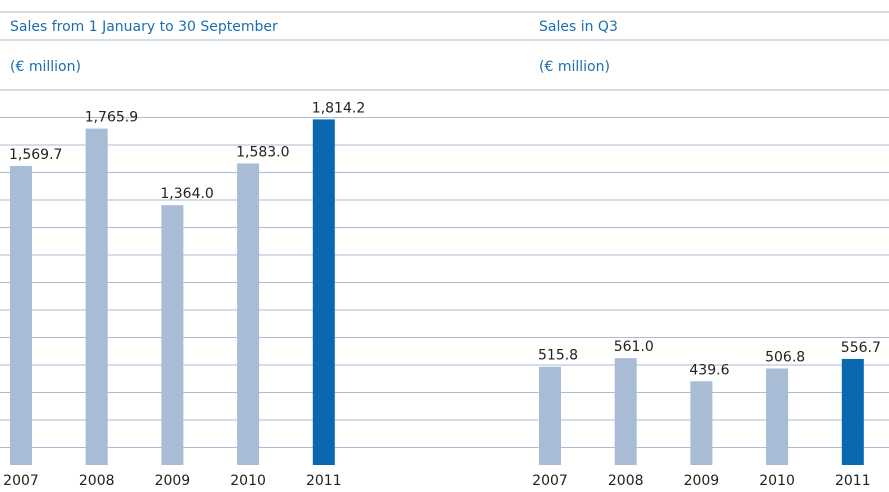 This screenshot has height=492, width=889. Describe the element at coordinates (144, 27) in the screenshot. I see `chart-title: Sales from 1 January to 30 September` at that location.